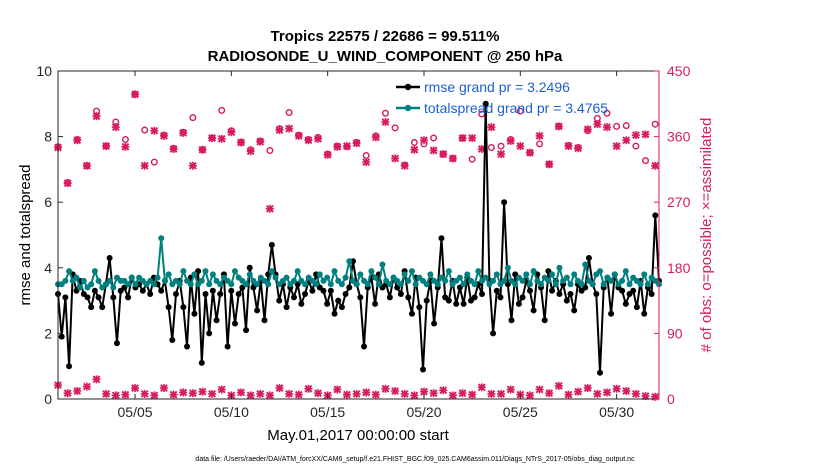  I want to click on x-tick-label: 05/05, so click(135, 412).